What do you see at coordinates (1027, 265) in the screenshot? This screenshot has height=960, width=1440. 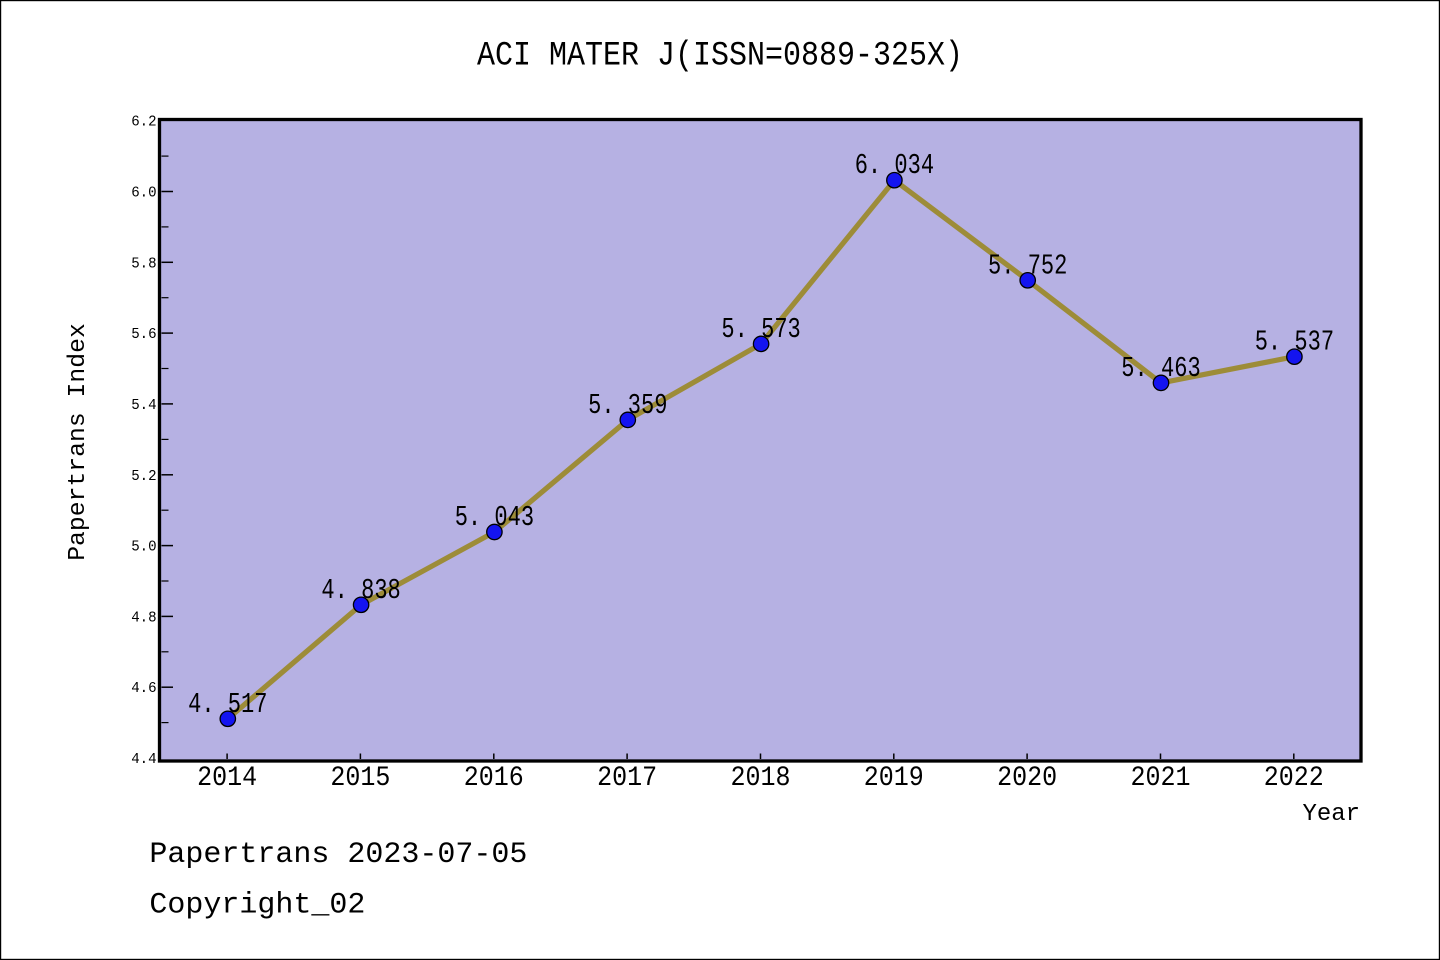 I see `svg-text: 5. 752` at bounding box center [1027, 265].